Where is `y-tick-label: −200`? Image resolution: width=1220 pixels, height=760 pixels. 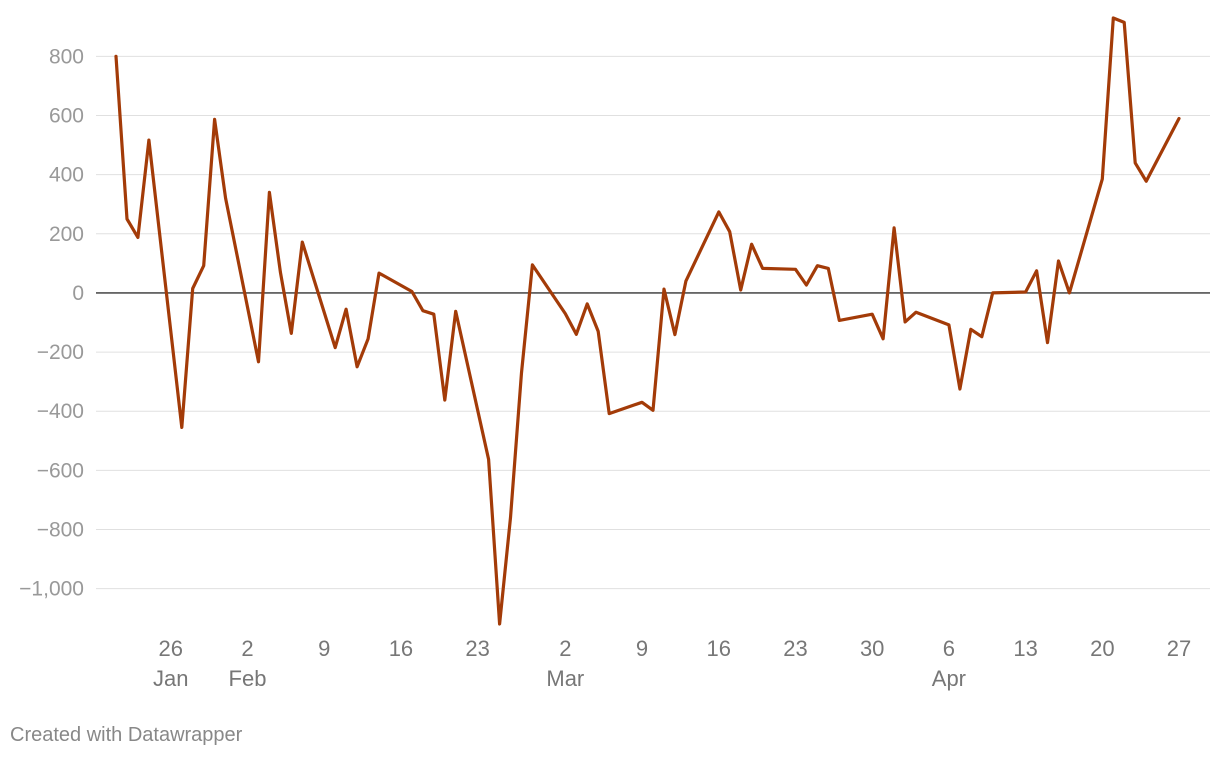 y-tick-label: −200 is located at coordinates (60, 352).